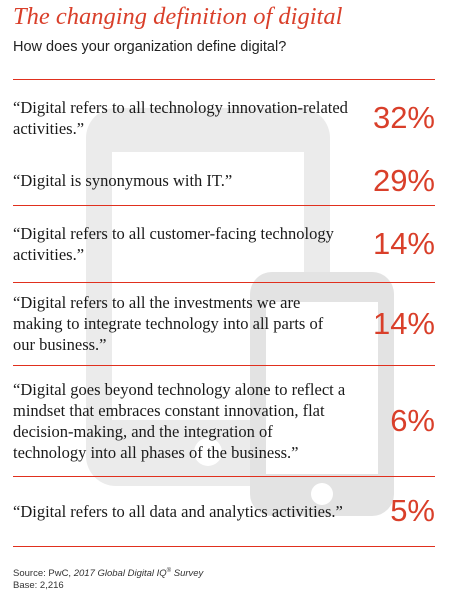 The height and width of the screenshot is (597, 455). Describe the element at coordinates (178, 16) in the screenshot. I see `chart-title: The changing definition of digital` at that location.